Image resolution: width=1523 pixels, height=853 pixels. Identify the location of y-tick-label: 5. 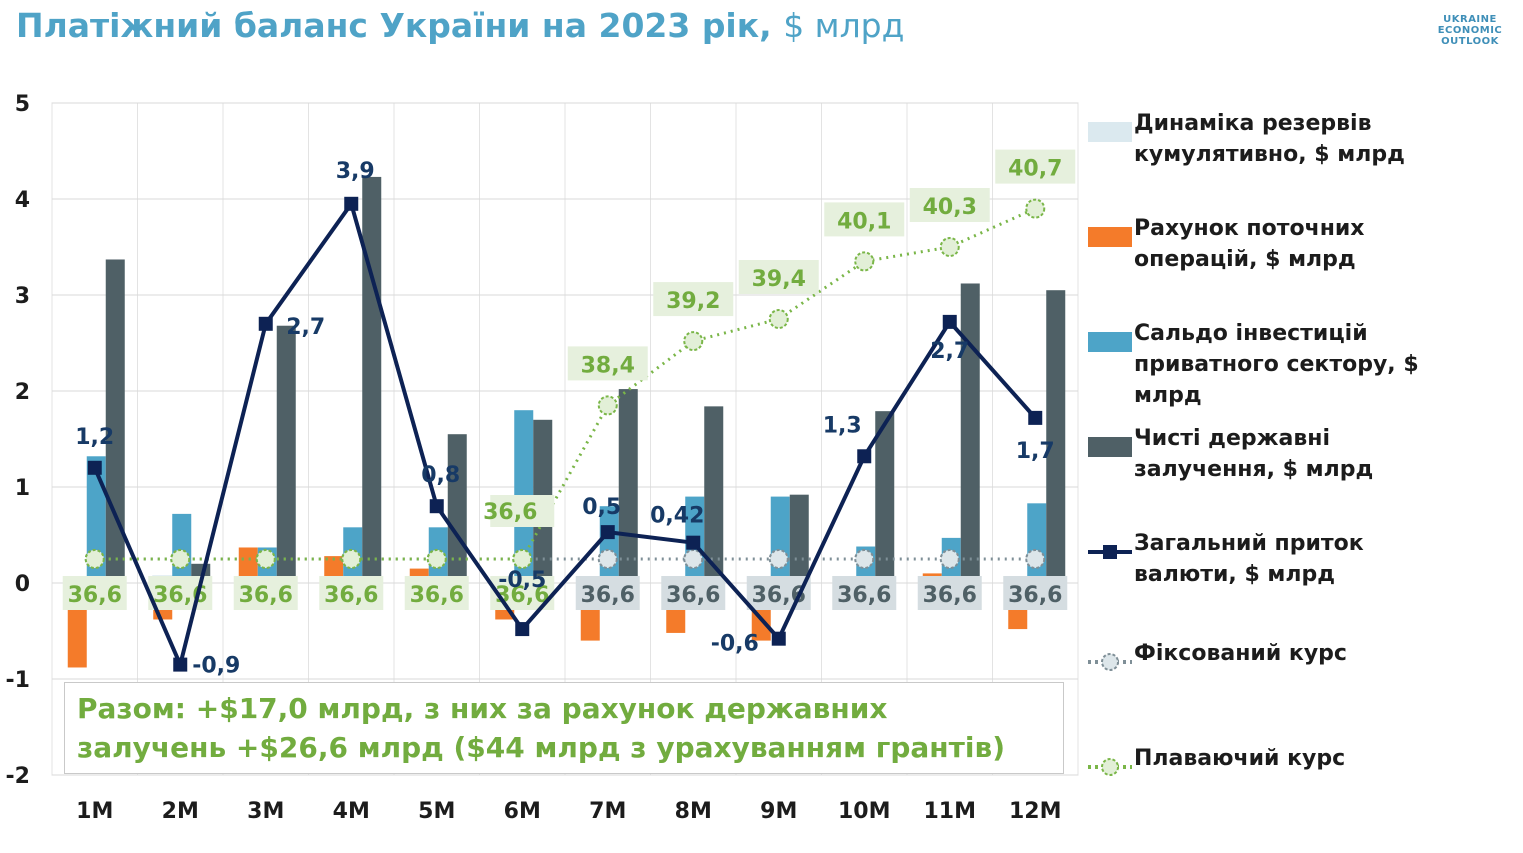
(22, 104).